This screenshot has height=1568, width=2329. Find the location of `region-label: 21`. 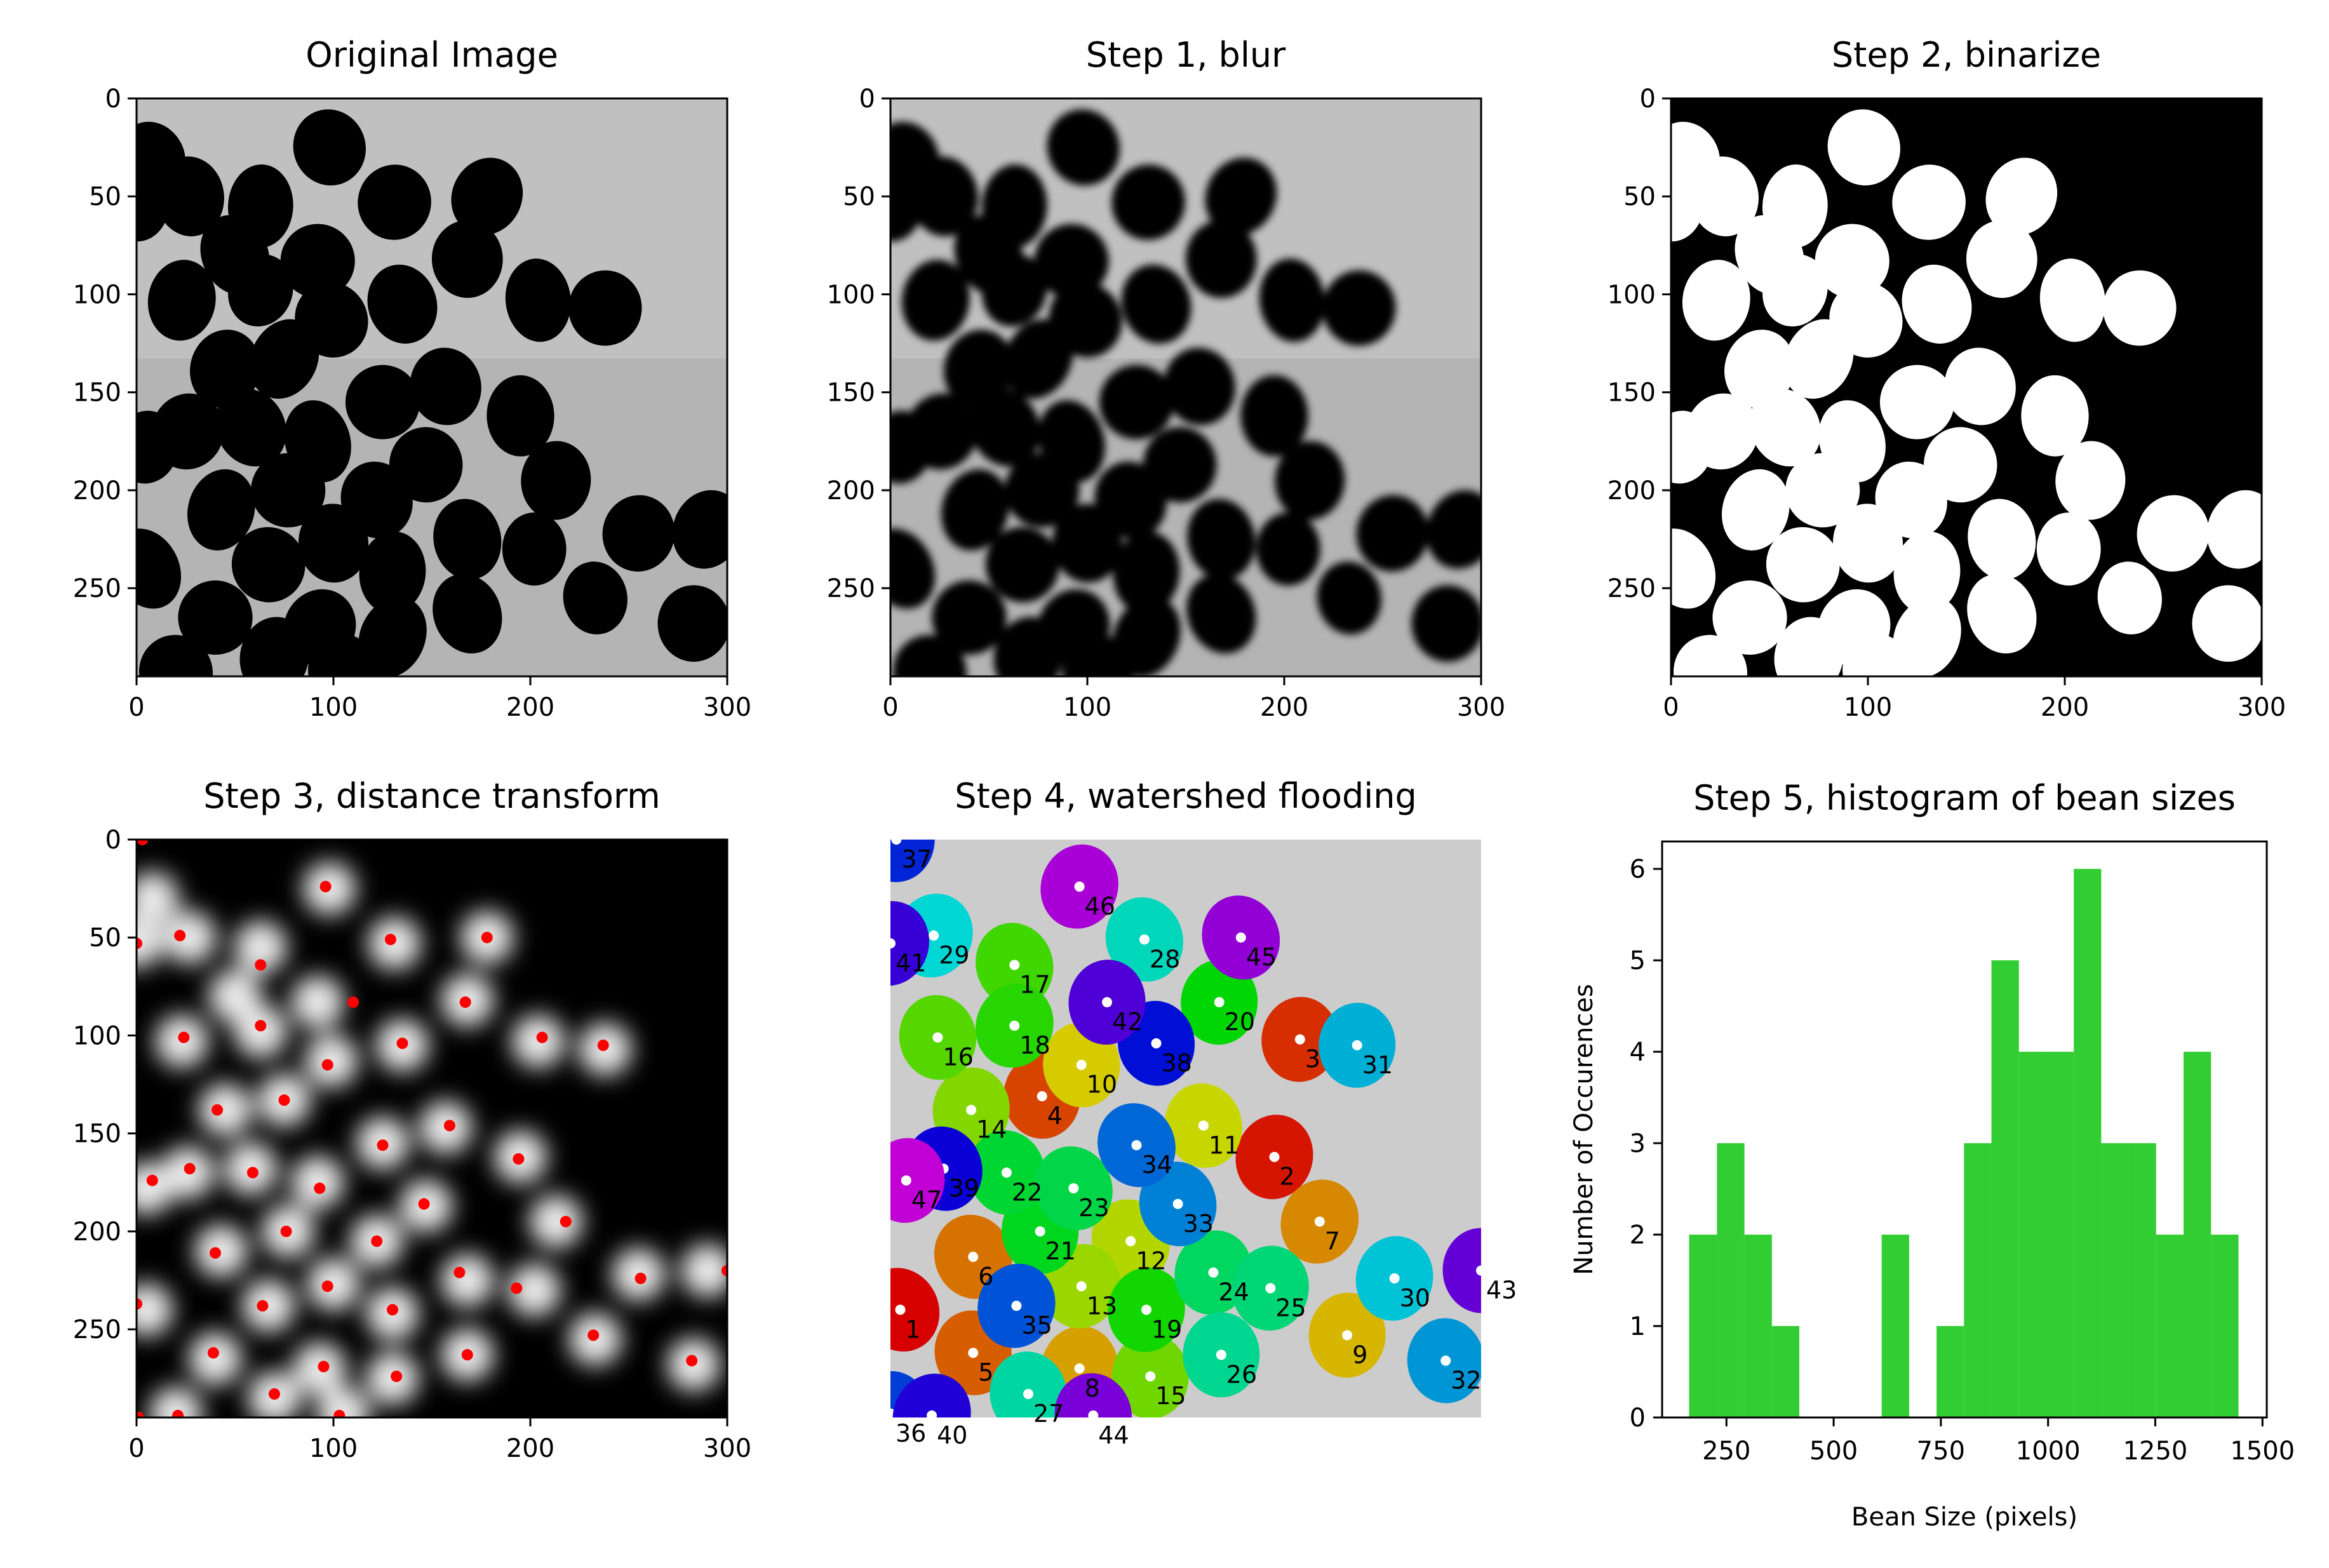

region-label: 21 is located at coordinates (1061, 1251).